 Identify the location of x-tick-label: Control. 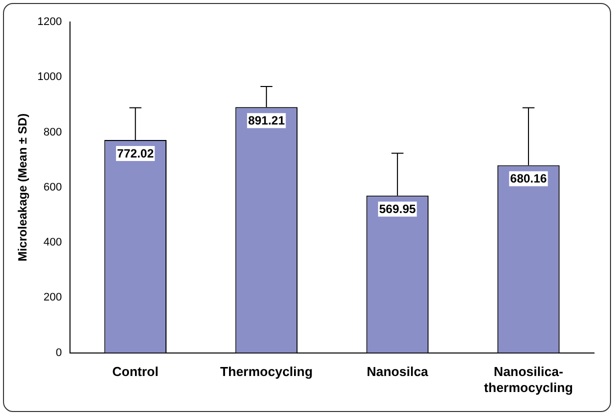
(135, 372).